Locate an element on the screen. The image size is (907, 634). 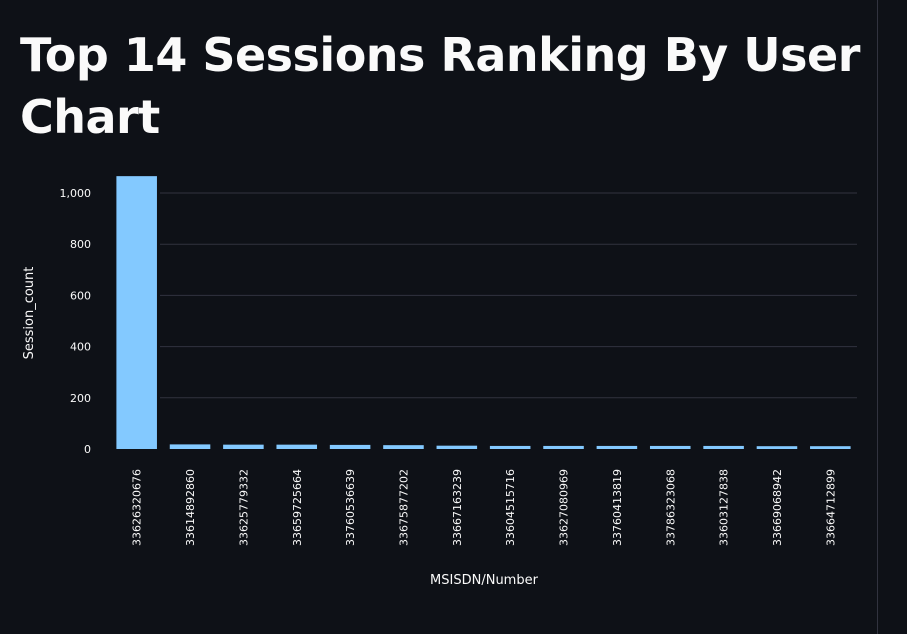
y-axis-ticks: 0 200 400 600 800 1,000 is located at coordinates (76, 321).